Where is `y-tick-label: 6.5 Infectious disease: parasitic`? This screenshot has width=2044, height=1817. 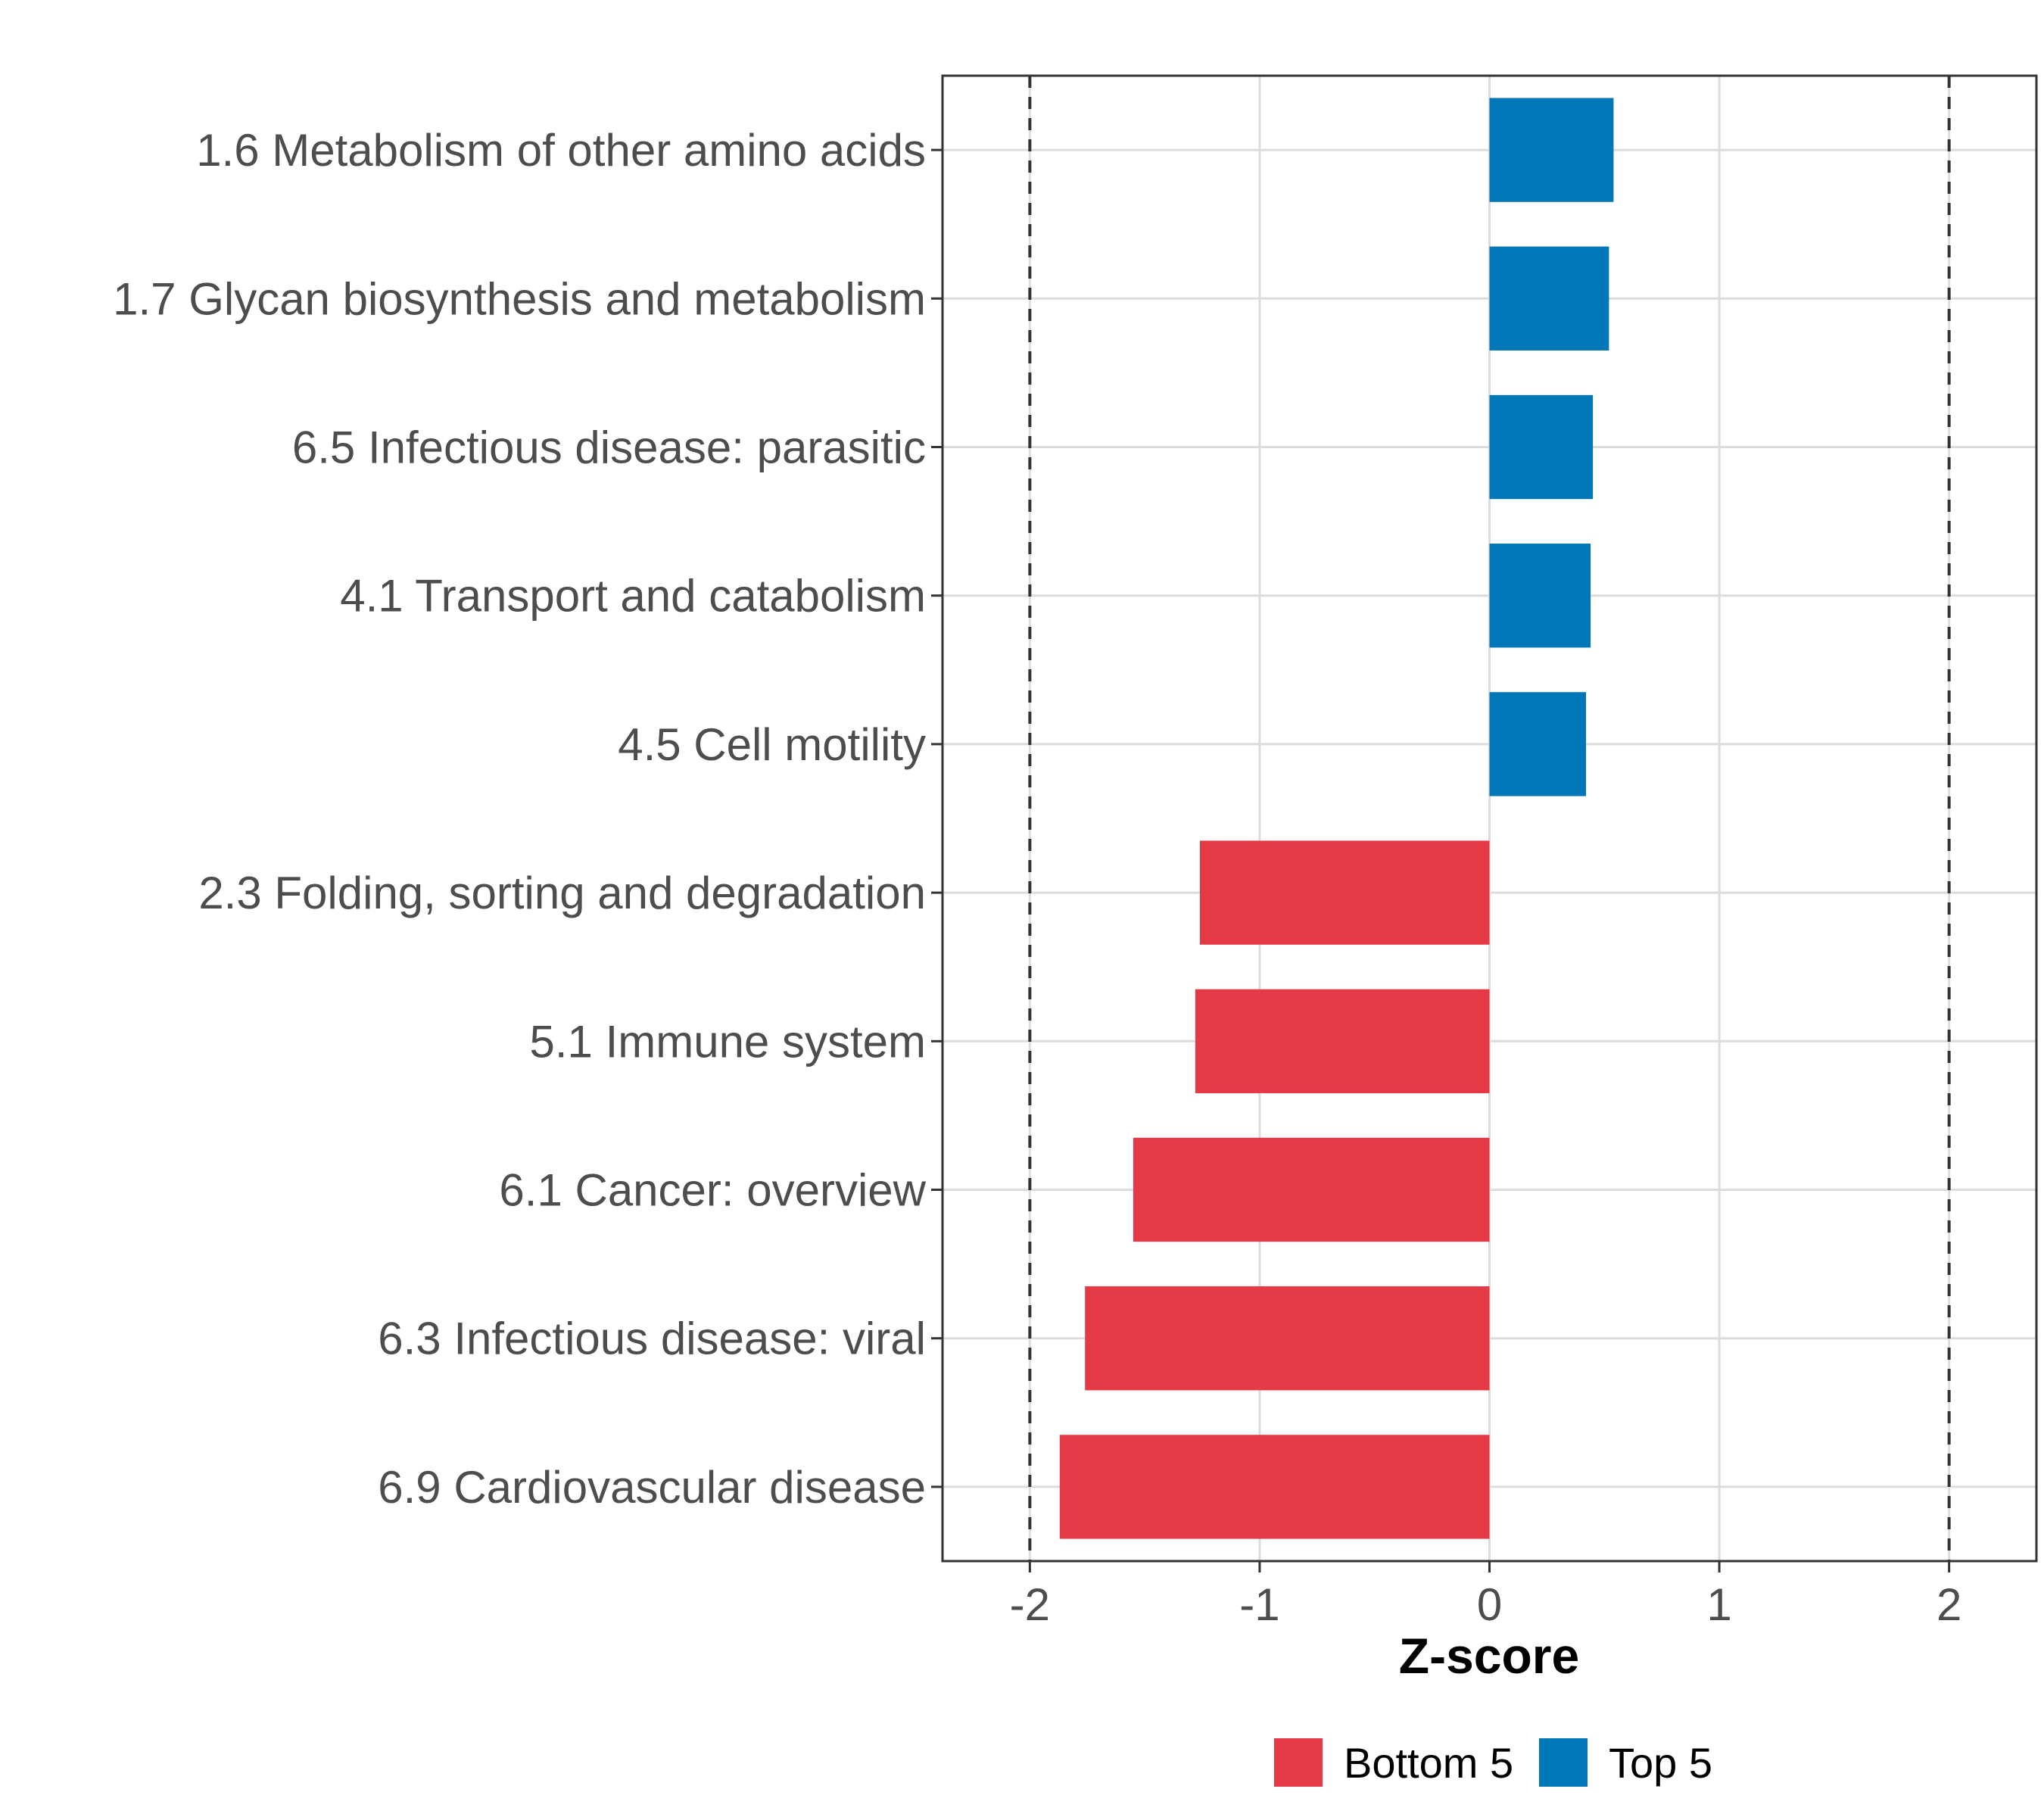
y-tick-label: 6.5 Infectious disease: parasitic is located at coordinates (609, 447).